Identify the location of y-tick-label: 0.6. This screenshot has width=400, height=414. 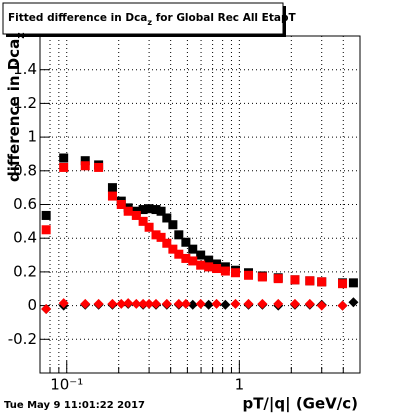
(25, 204).